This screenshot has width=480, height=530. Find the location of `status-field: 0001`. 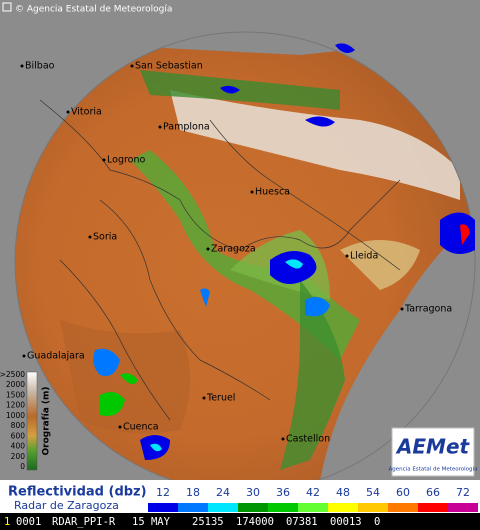

status-field: 0001 is located at coordinates (28, 522).